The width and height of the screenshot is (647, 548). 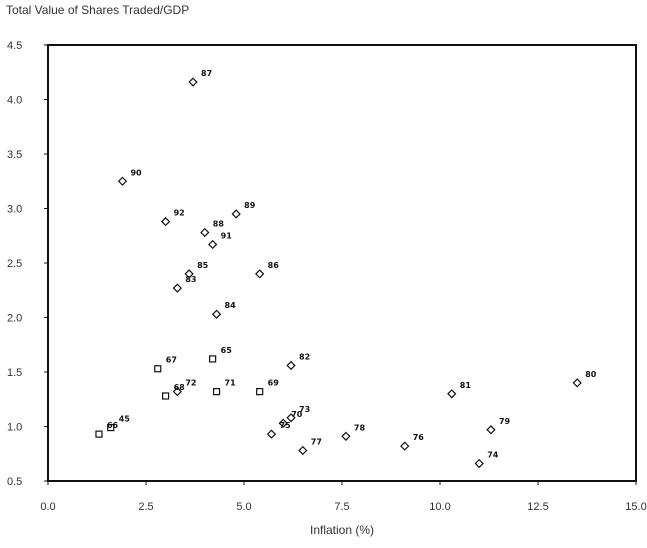 I want to click on data-point: 84, so click(x=224, y=310).